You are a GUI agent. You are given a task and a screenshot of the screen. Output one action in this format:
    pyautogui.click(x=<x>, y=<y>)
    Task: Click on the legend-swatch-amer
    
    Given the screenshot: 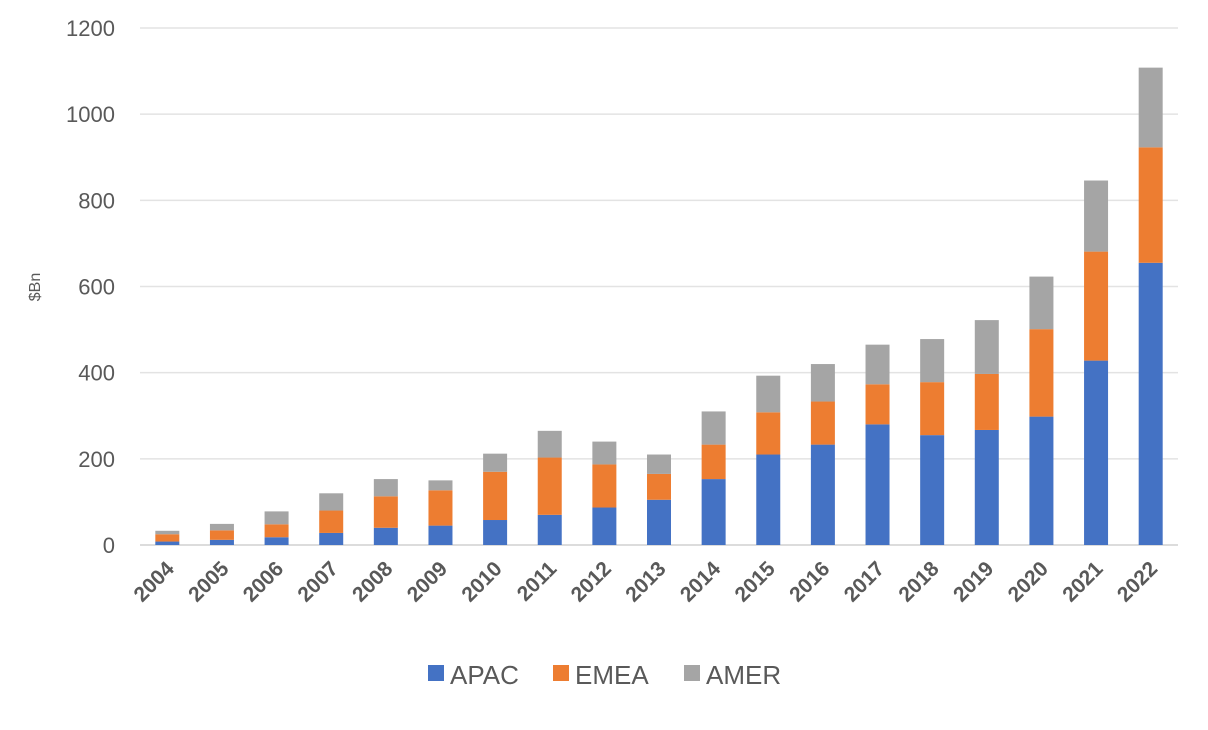 What is the action you would take?
    pyautogui.click(x=692, y=673)
    